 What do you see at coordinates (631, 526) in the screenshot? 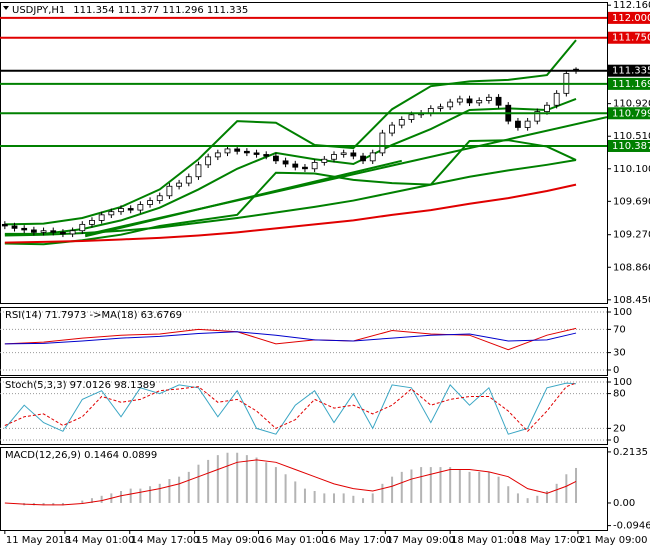
I see `y-tick-label: -0.0946` at bounding box center [631, 526].